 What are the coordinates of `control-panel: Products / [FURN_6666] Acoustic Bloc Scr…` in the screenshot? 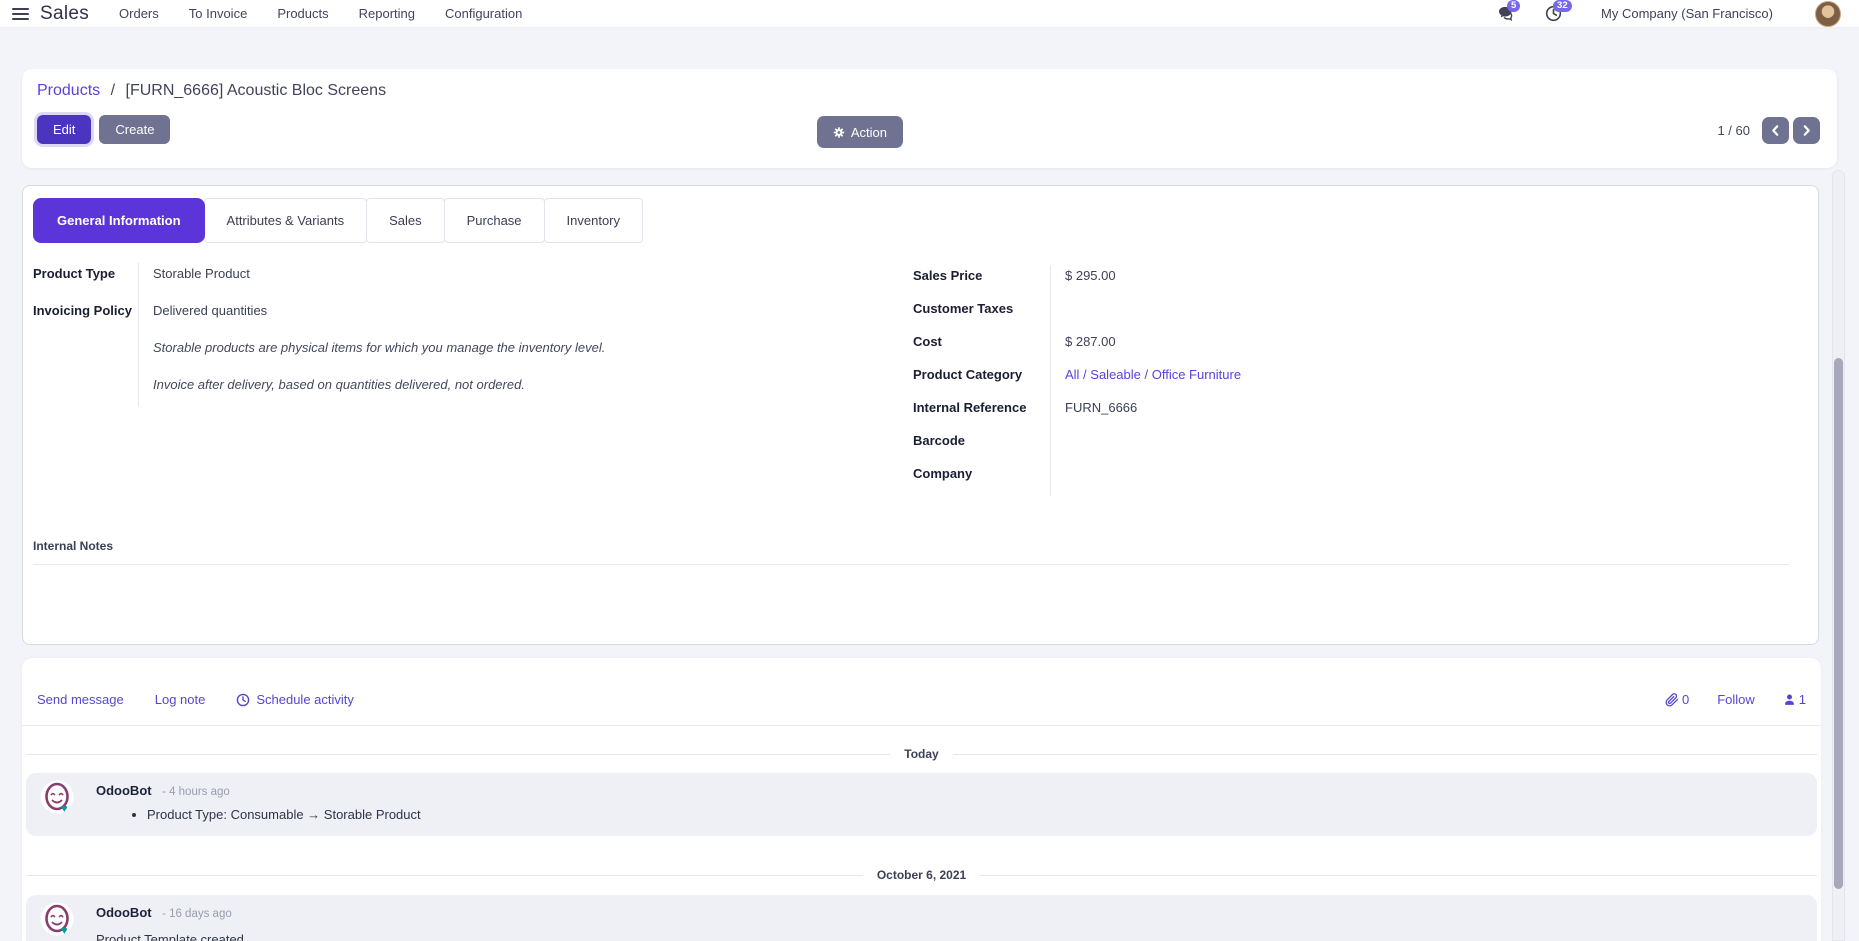 It's located at (929, 118).